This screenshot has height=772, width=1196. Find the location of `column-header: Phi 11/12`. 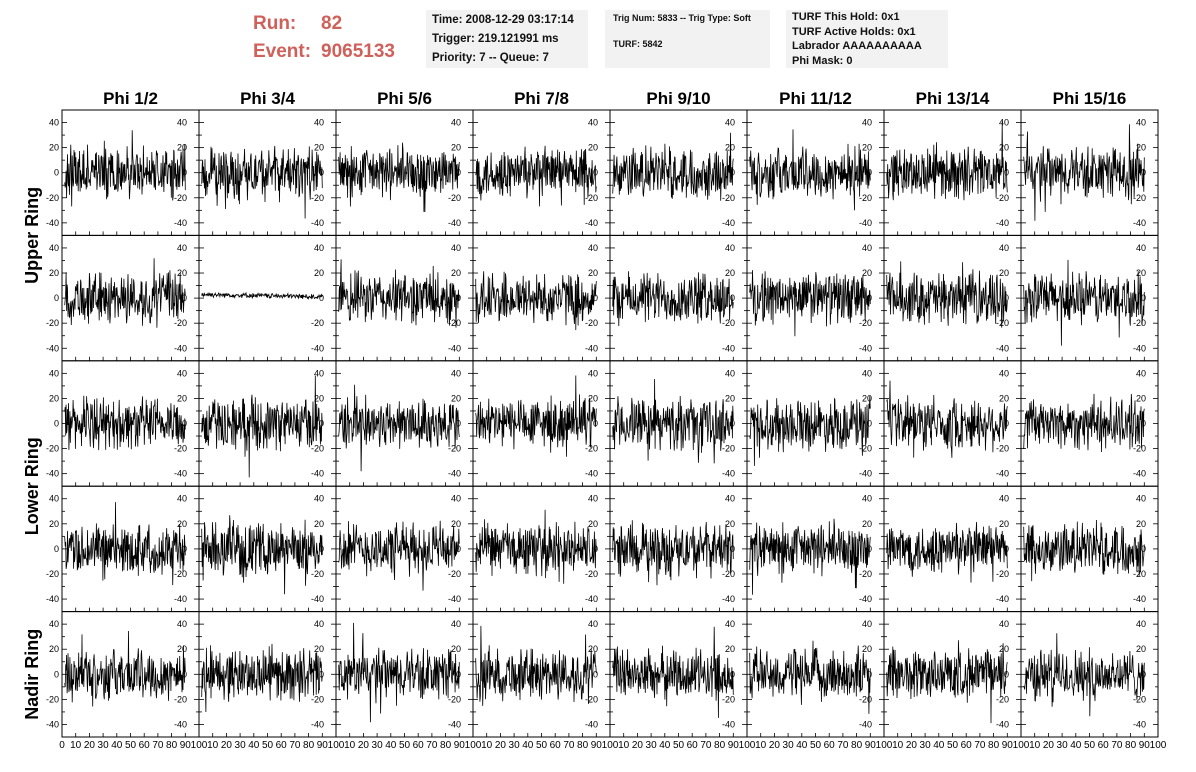

column-header: Phi 11/12 is located at coordinates (815, 98).